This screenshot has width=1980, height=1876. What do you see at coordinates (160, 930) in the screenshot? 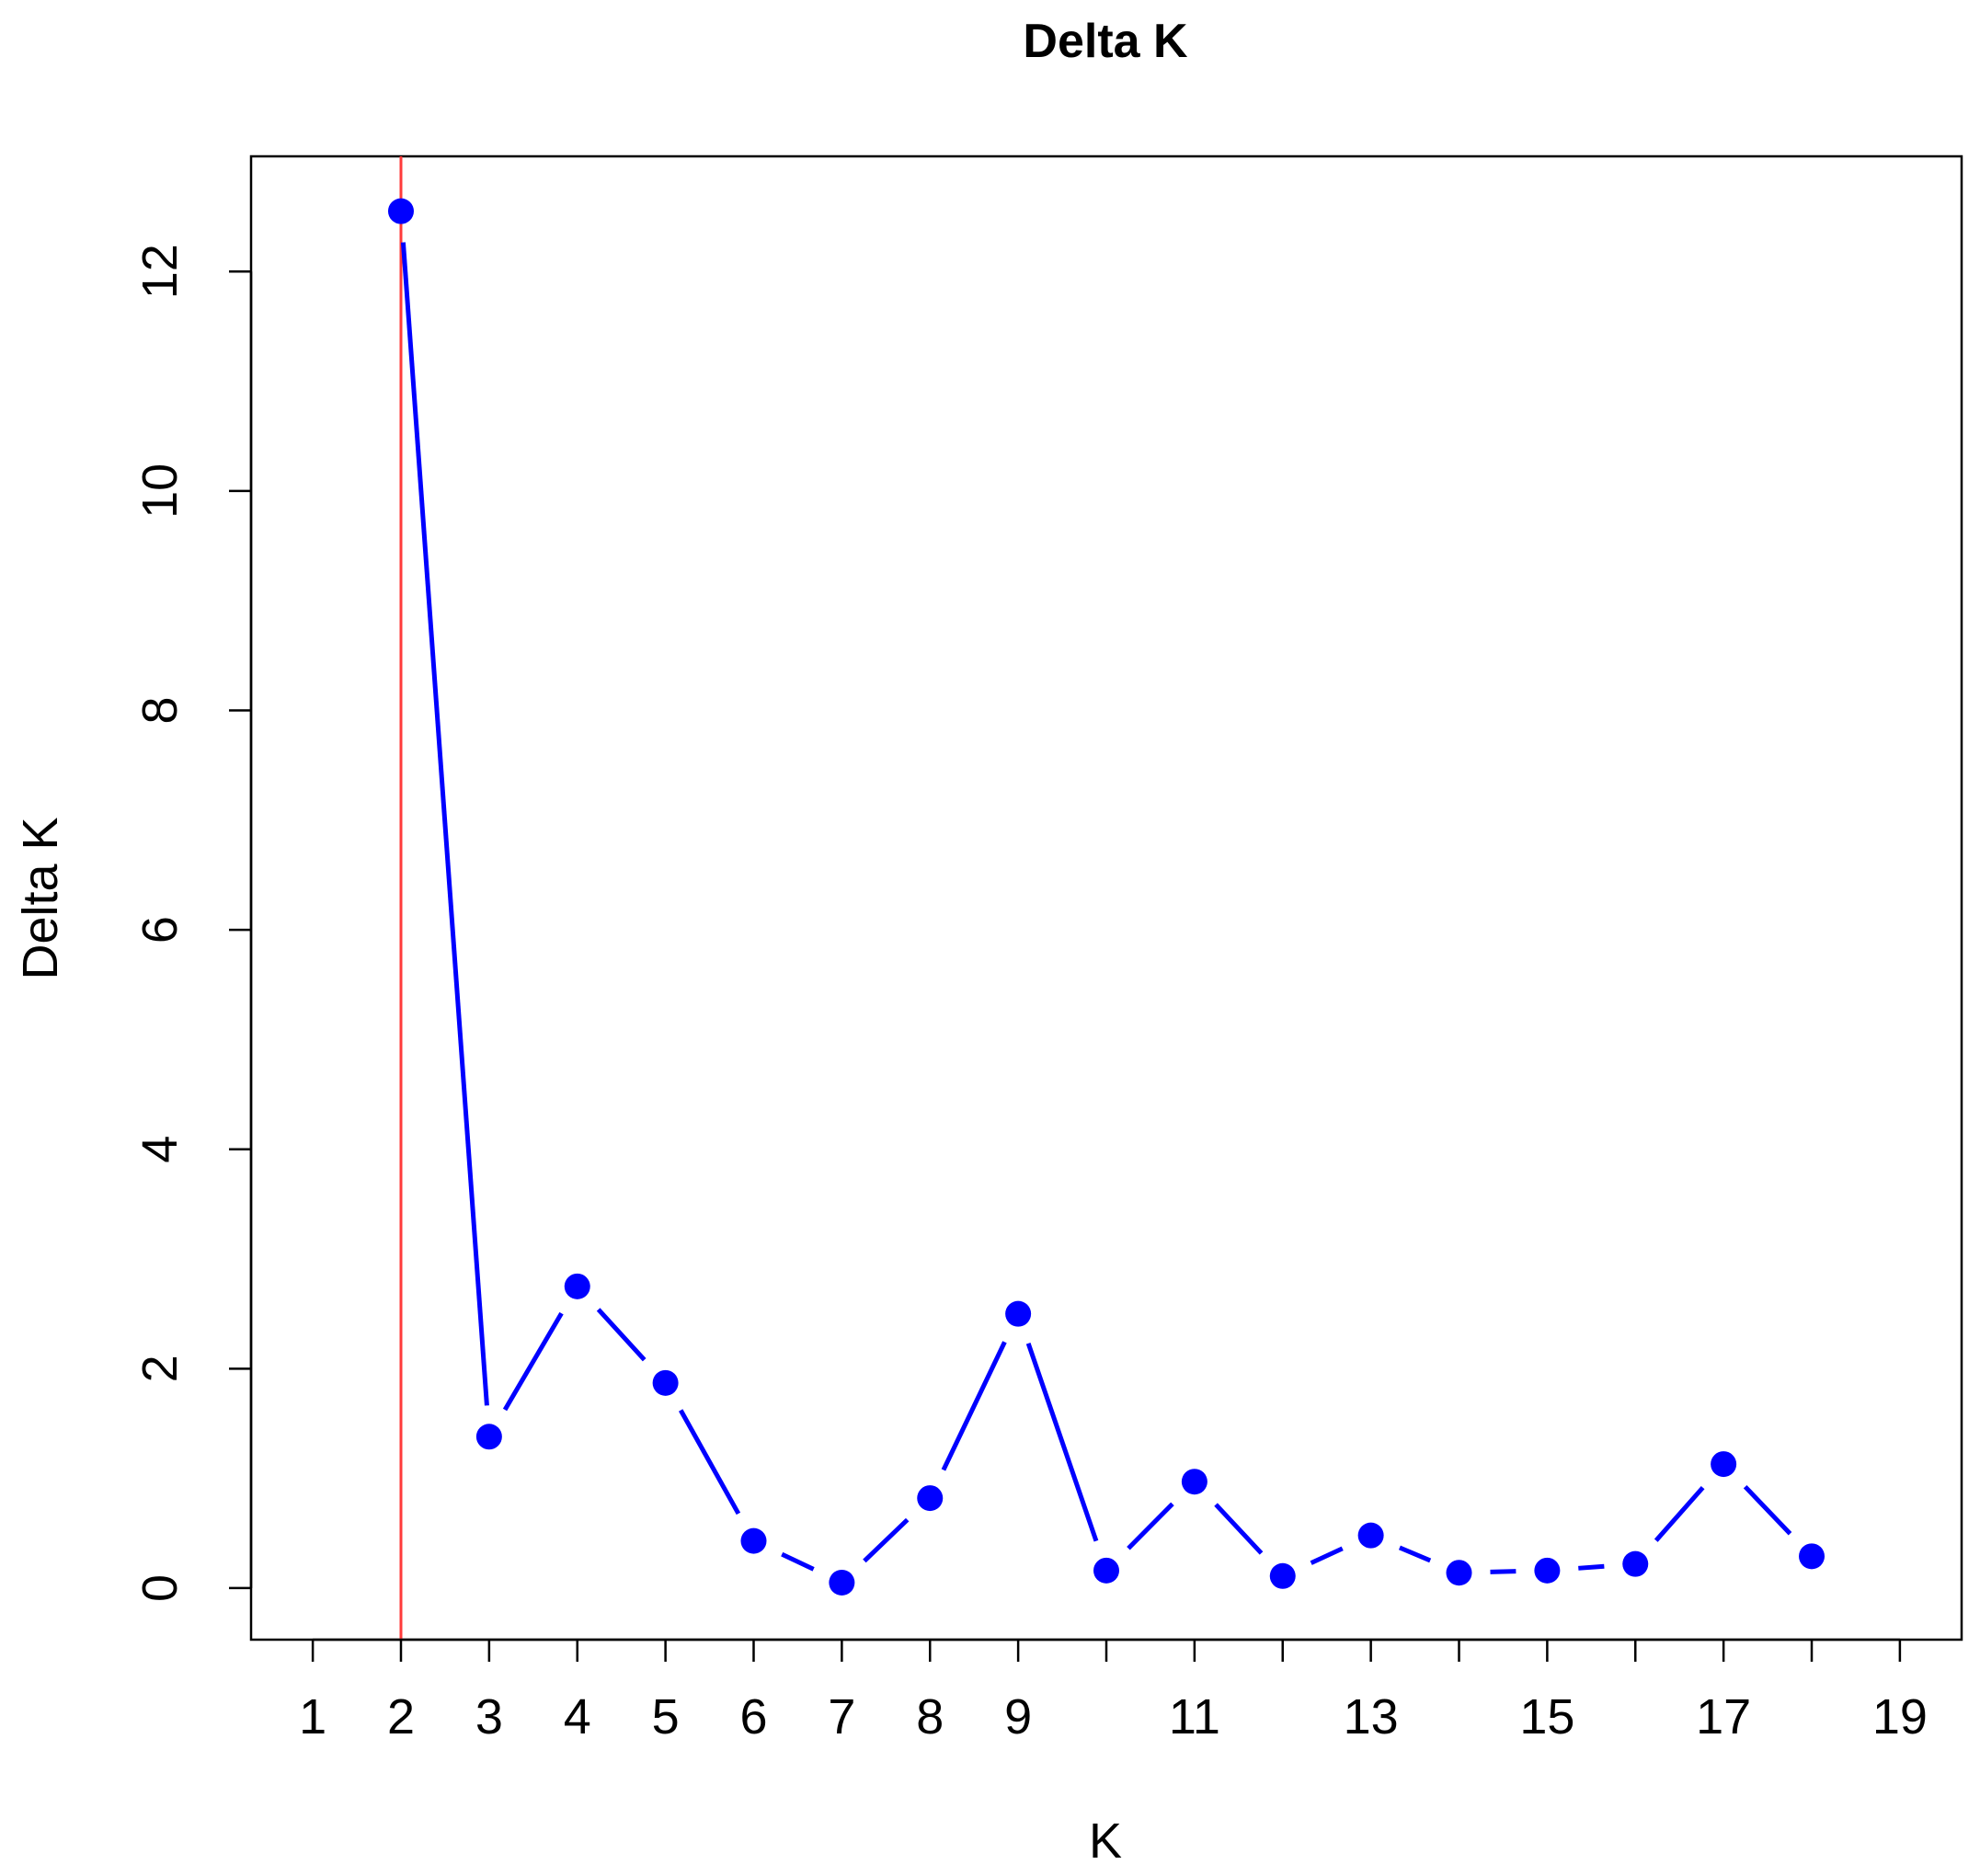
I see `y-tick-label: 6` at bounding box center [160, 930].